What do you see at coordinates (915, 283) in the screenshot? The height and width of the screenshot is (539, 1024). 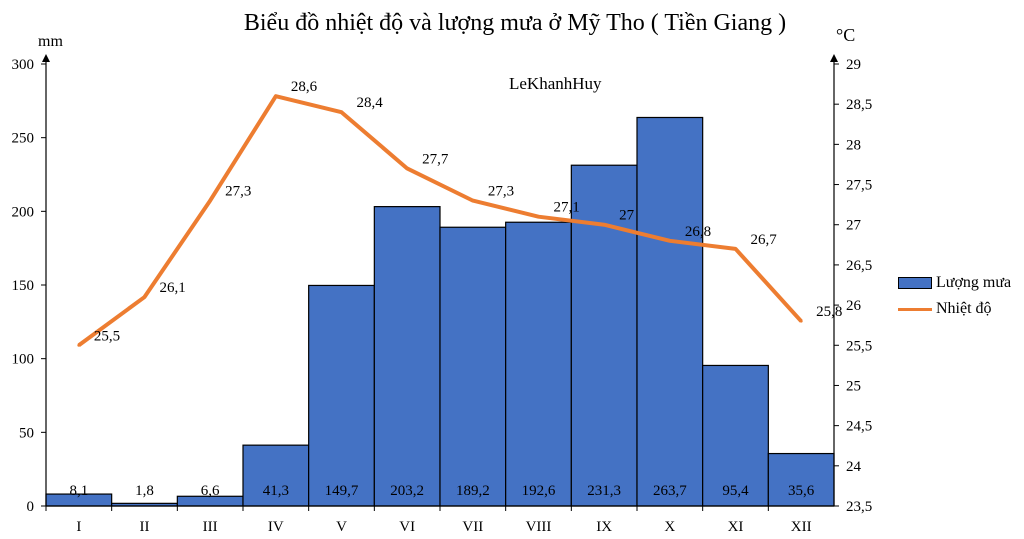 I see `legend-swatch-bar` at bounding box center [915, 283].